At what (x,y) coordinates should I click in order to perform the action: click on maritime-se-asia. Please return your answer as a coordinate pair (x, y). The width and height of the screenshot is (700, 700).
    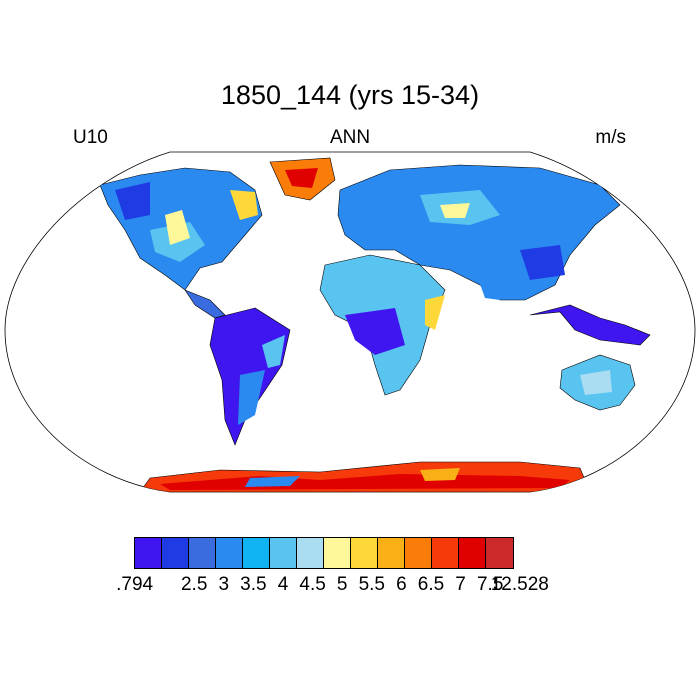
    Looking at the image, I should click on (590, 325).